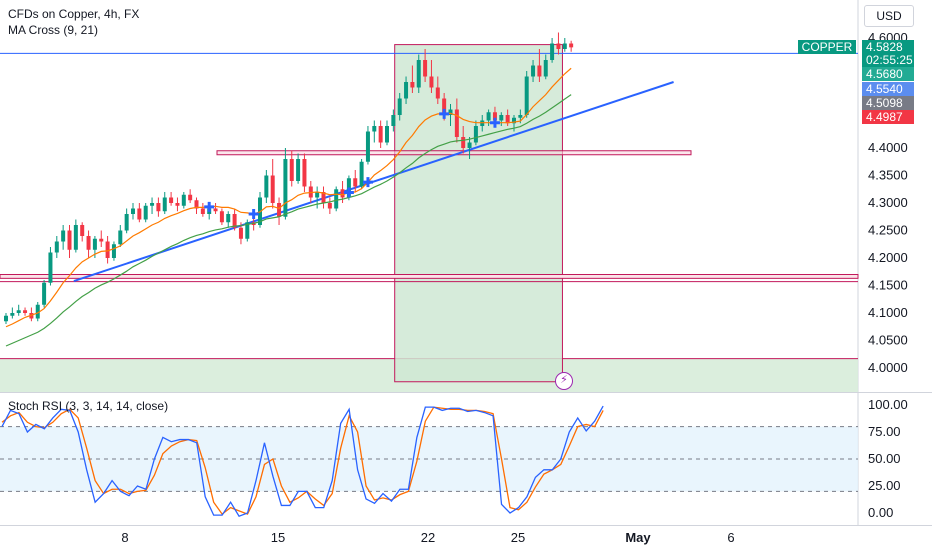  What do you see at coordinates (888, 47) in the screenshot?
I see `last-price-tag: 4.5828` at bounding box center [888, 47].